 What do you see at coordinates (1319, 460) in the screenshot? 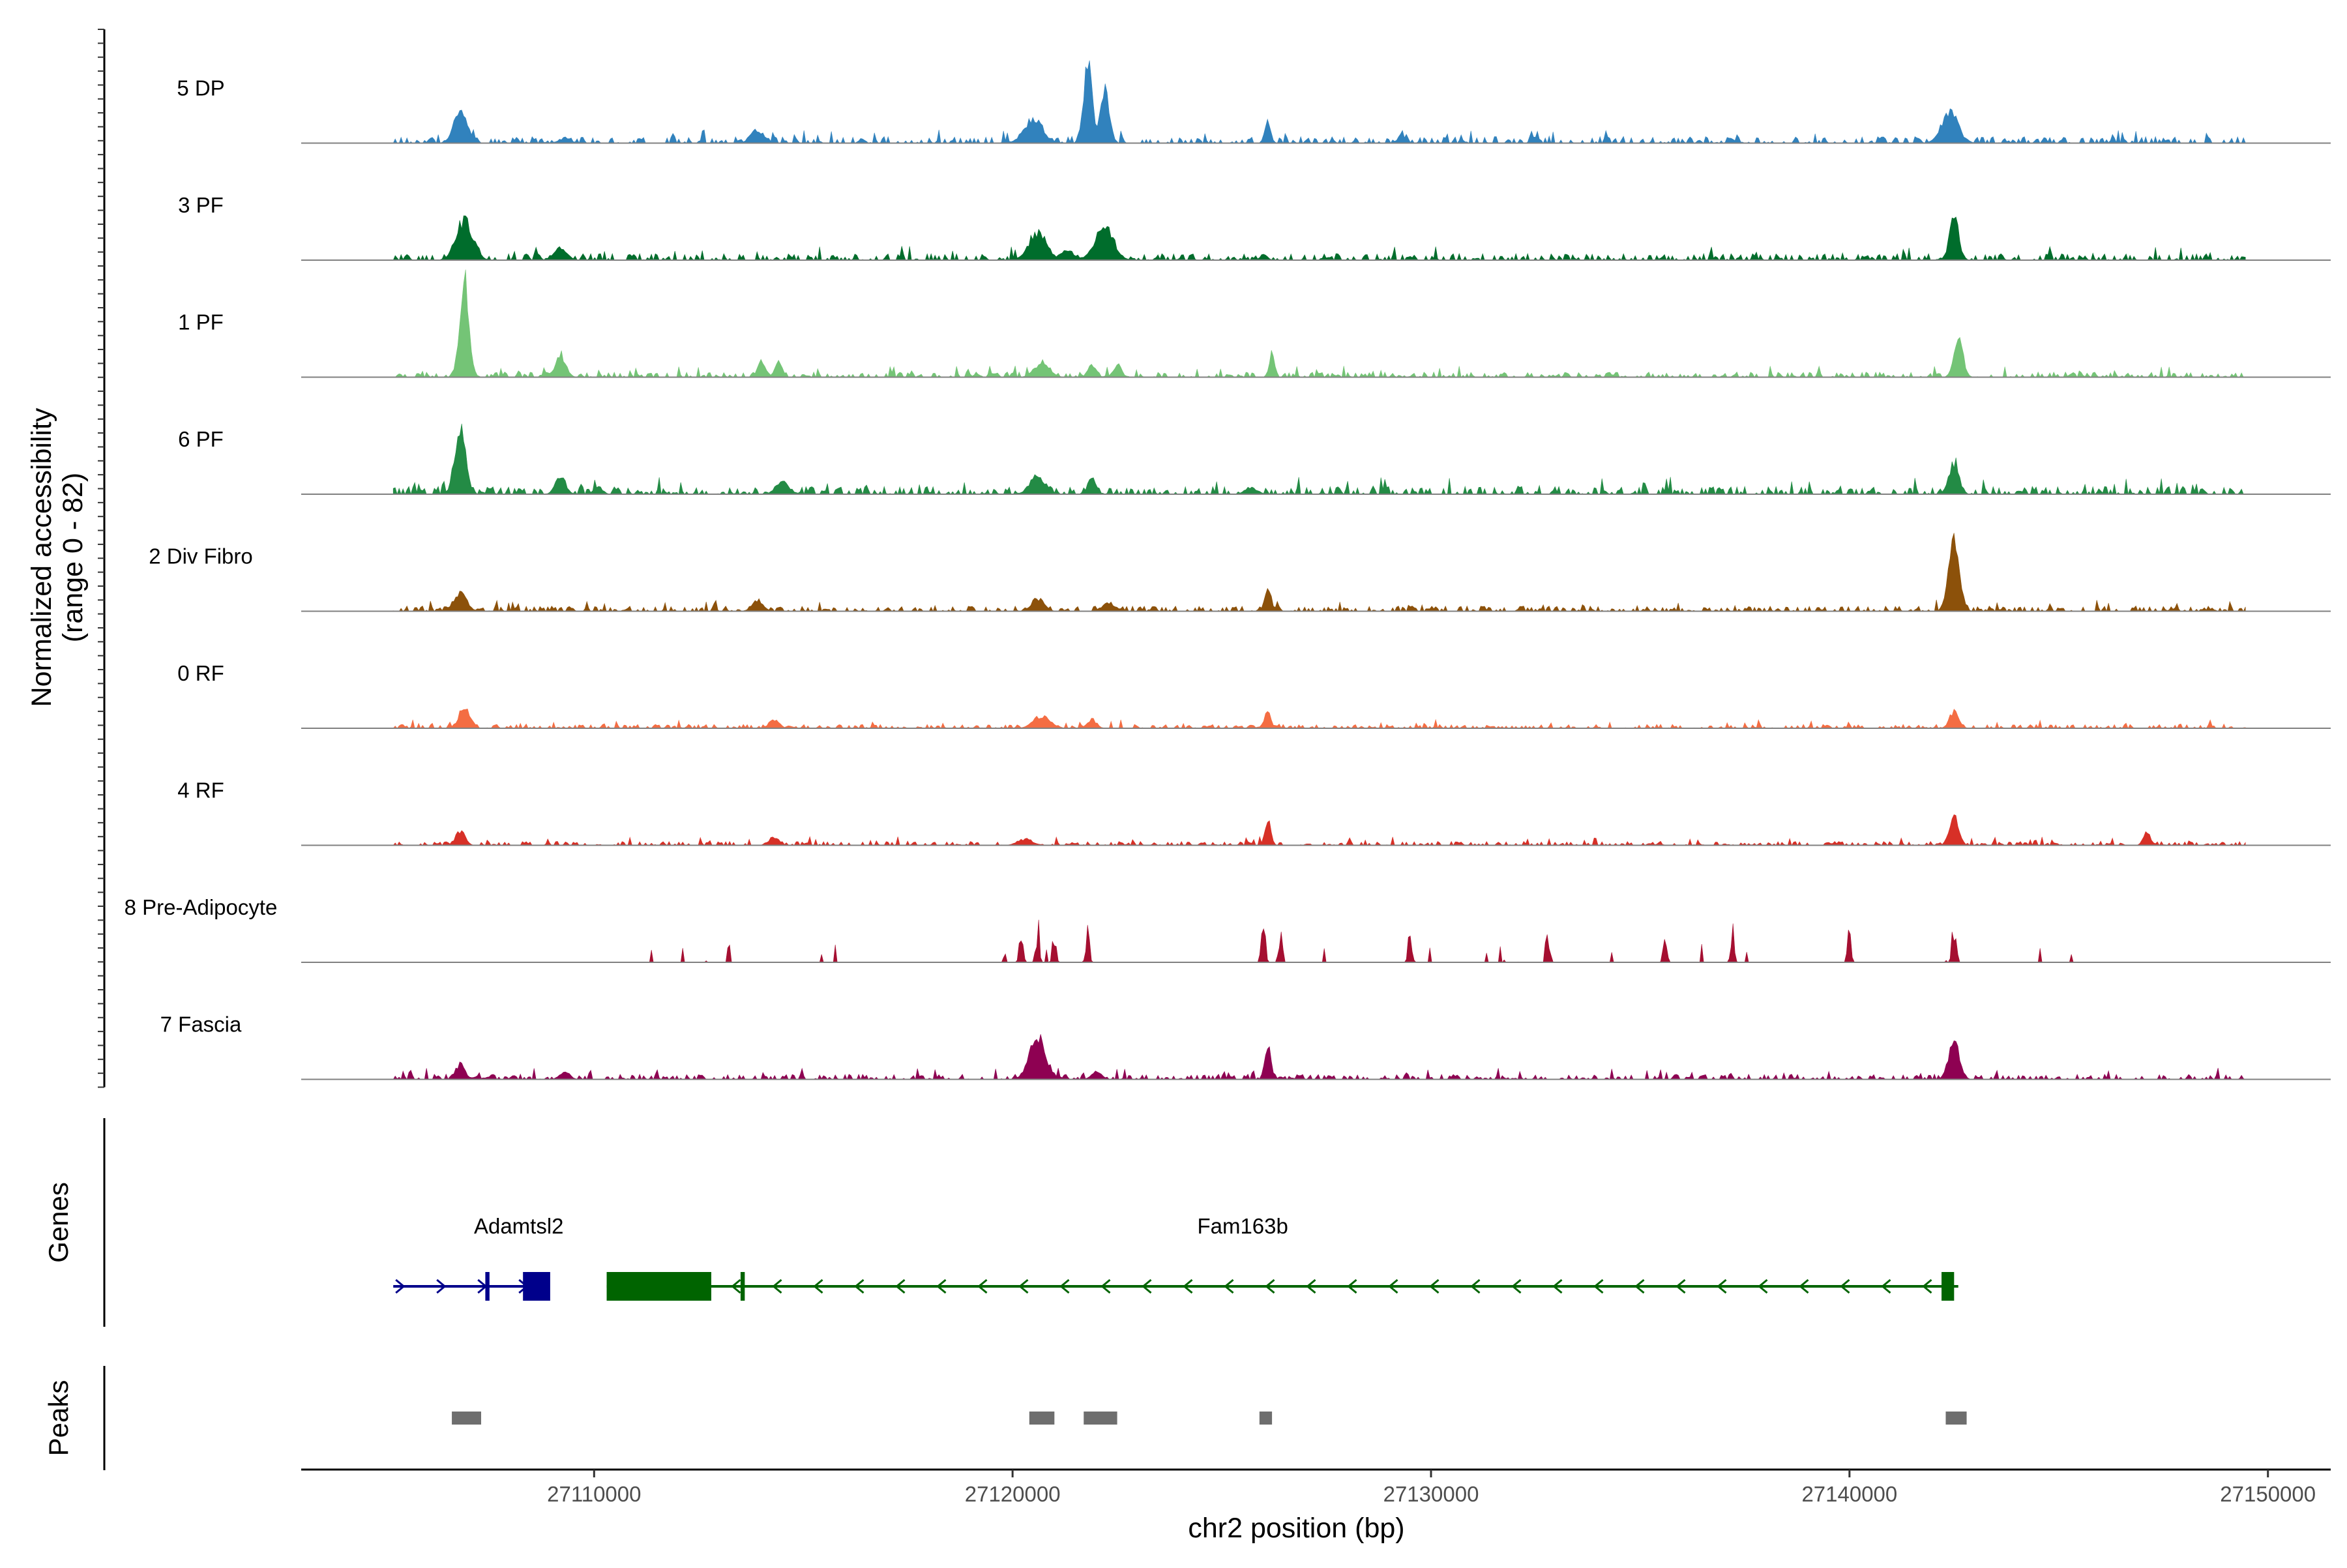
I see `coverage-track-6-pf` at bounding box center [1319, 460].